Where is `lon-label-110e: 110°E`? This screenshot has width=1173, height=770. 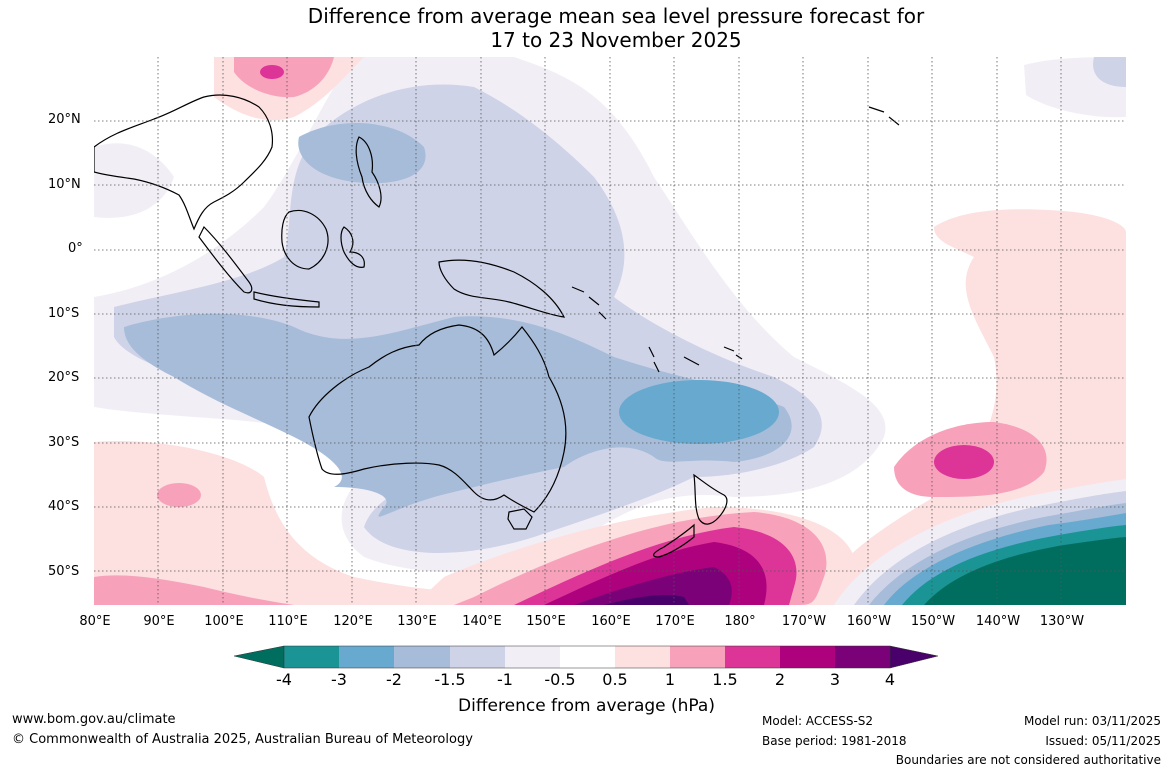
lon-label-110e: 110°E is located at coordinates (288, 621).